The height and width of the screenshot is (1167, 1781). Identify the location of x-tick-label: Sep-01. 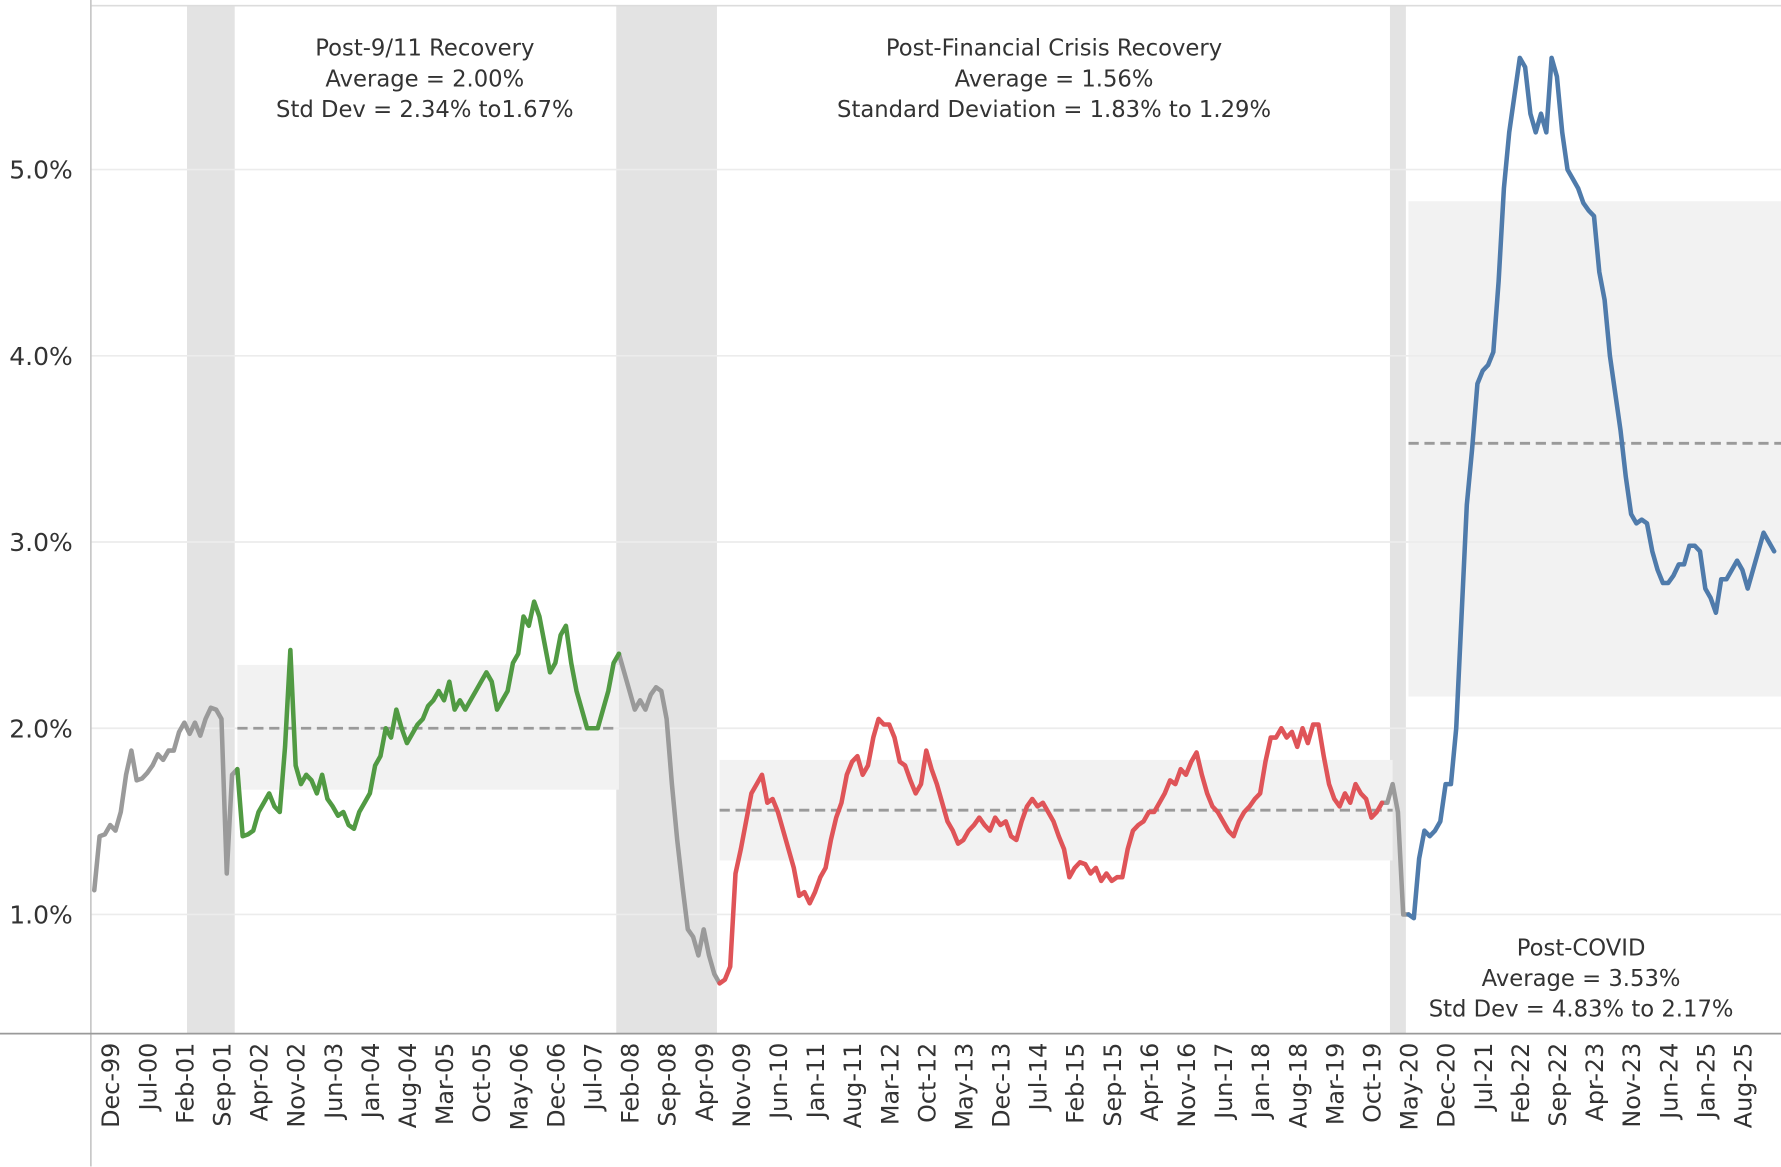
(223, 1085).